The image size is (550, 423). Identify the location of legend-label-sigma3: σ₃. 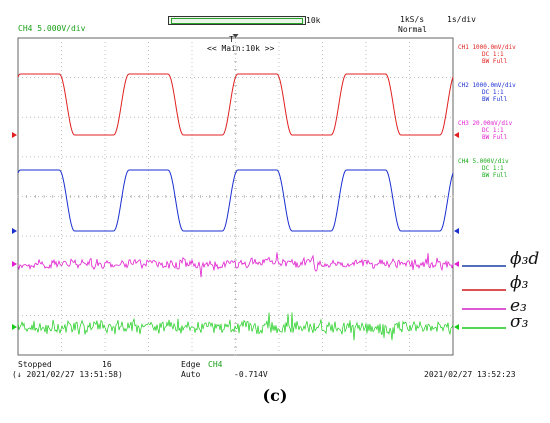
(519, 322).